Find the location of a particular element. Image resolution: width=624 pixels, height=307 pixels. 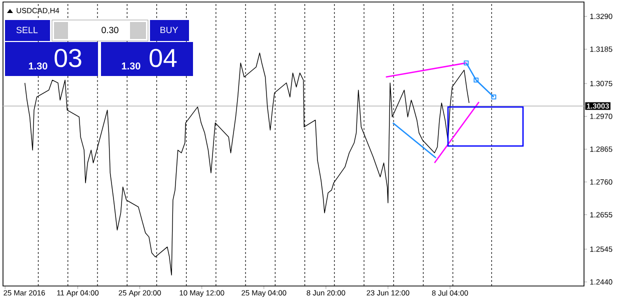

annotation: 03 is located at coordinates (68, 58).